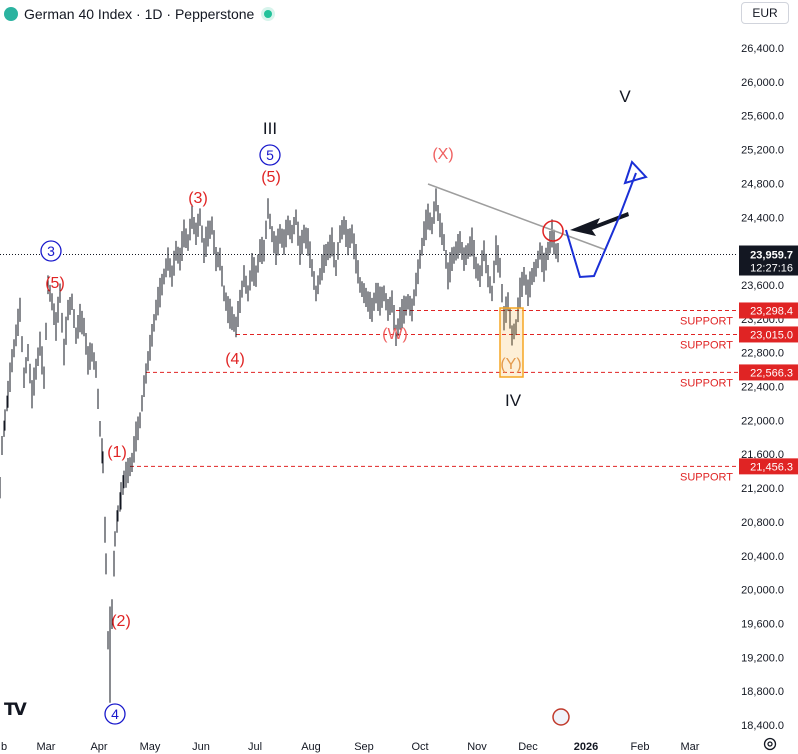 The image size is (798, 754). What do you see at coordinates (640, 747) in the screenshot?
I see `time-tick-label: Feb` at bounding box center [640, 747].